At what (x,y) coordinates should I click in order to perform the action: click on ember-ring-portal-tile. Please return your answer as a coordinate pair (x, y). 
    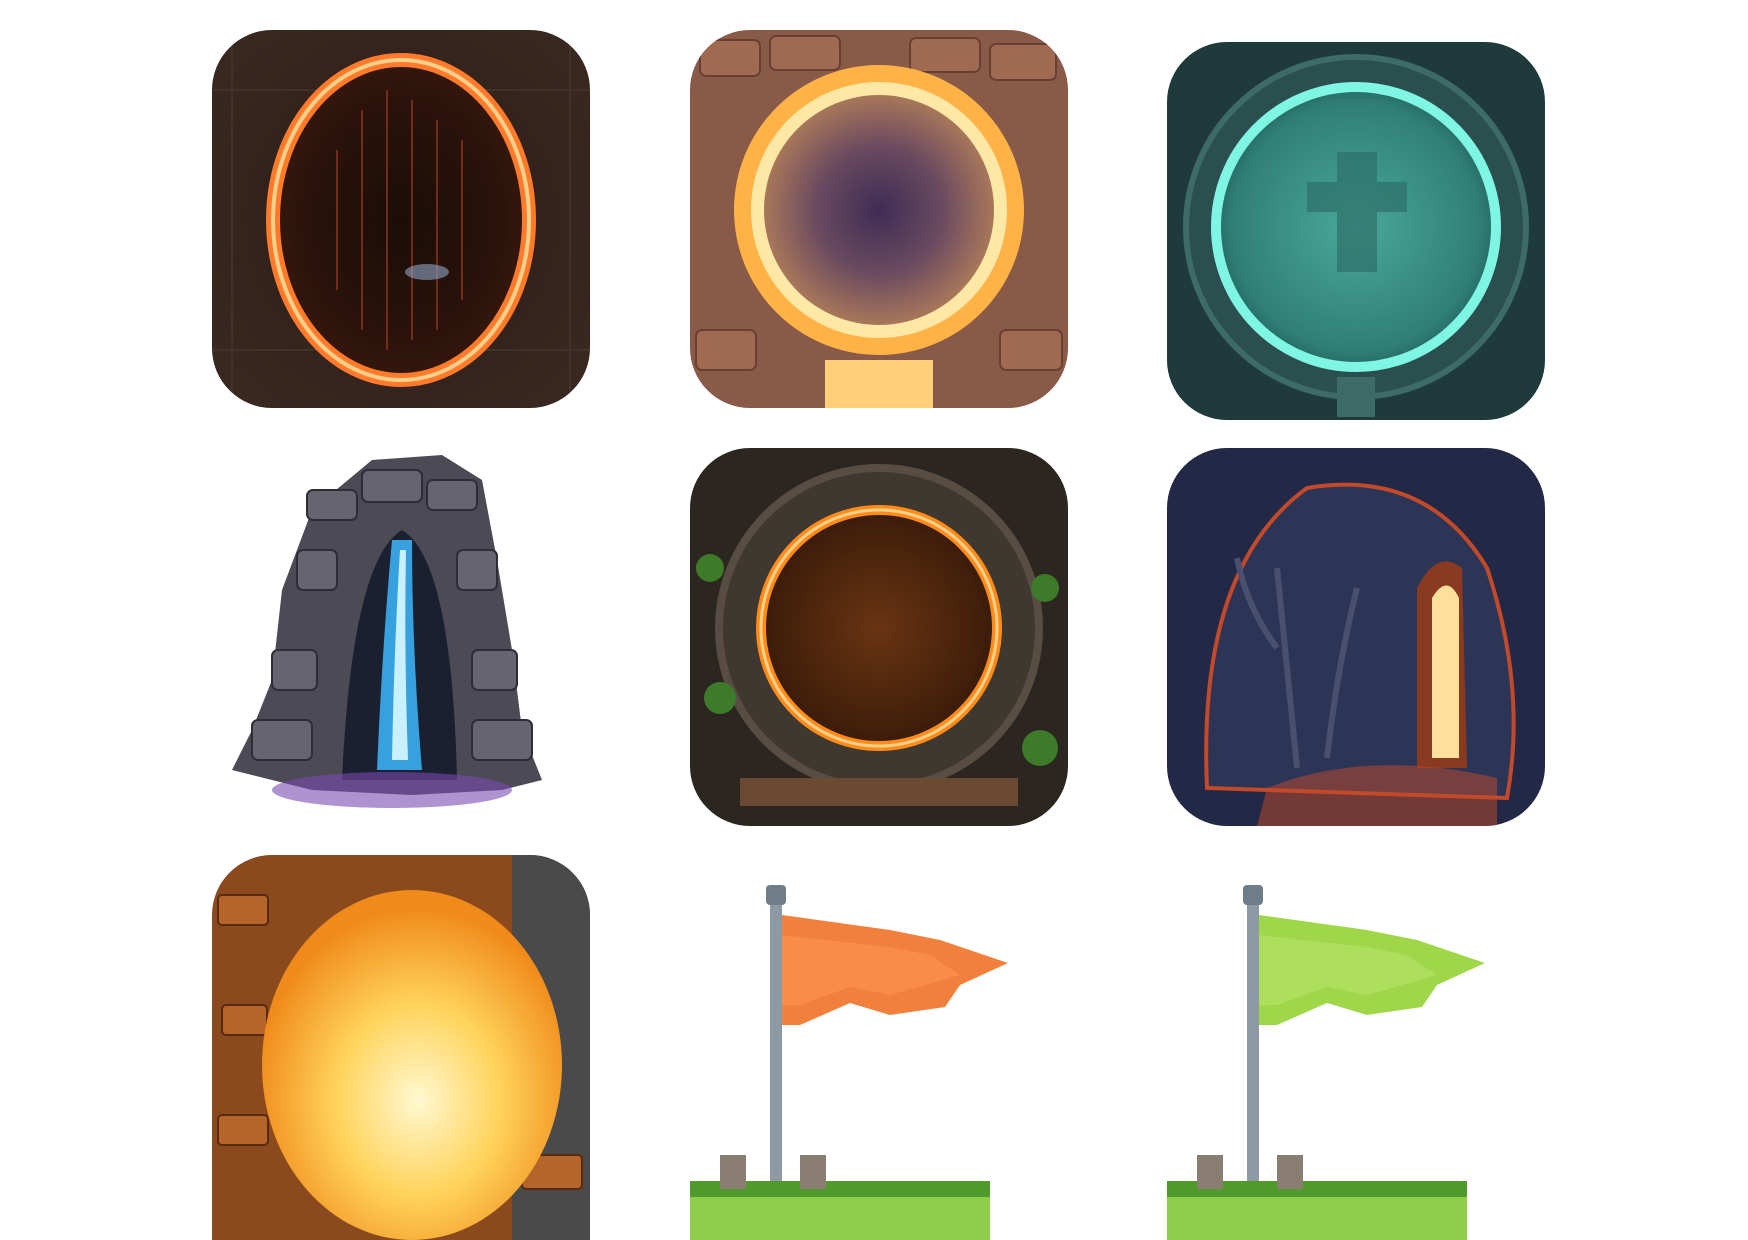
    Looking at the image, I should click on (879, 637).